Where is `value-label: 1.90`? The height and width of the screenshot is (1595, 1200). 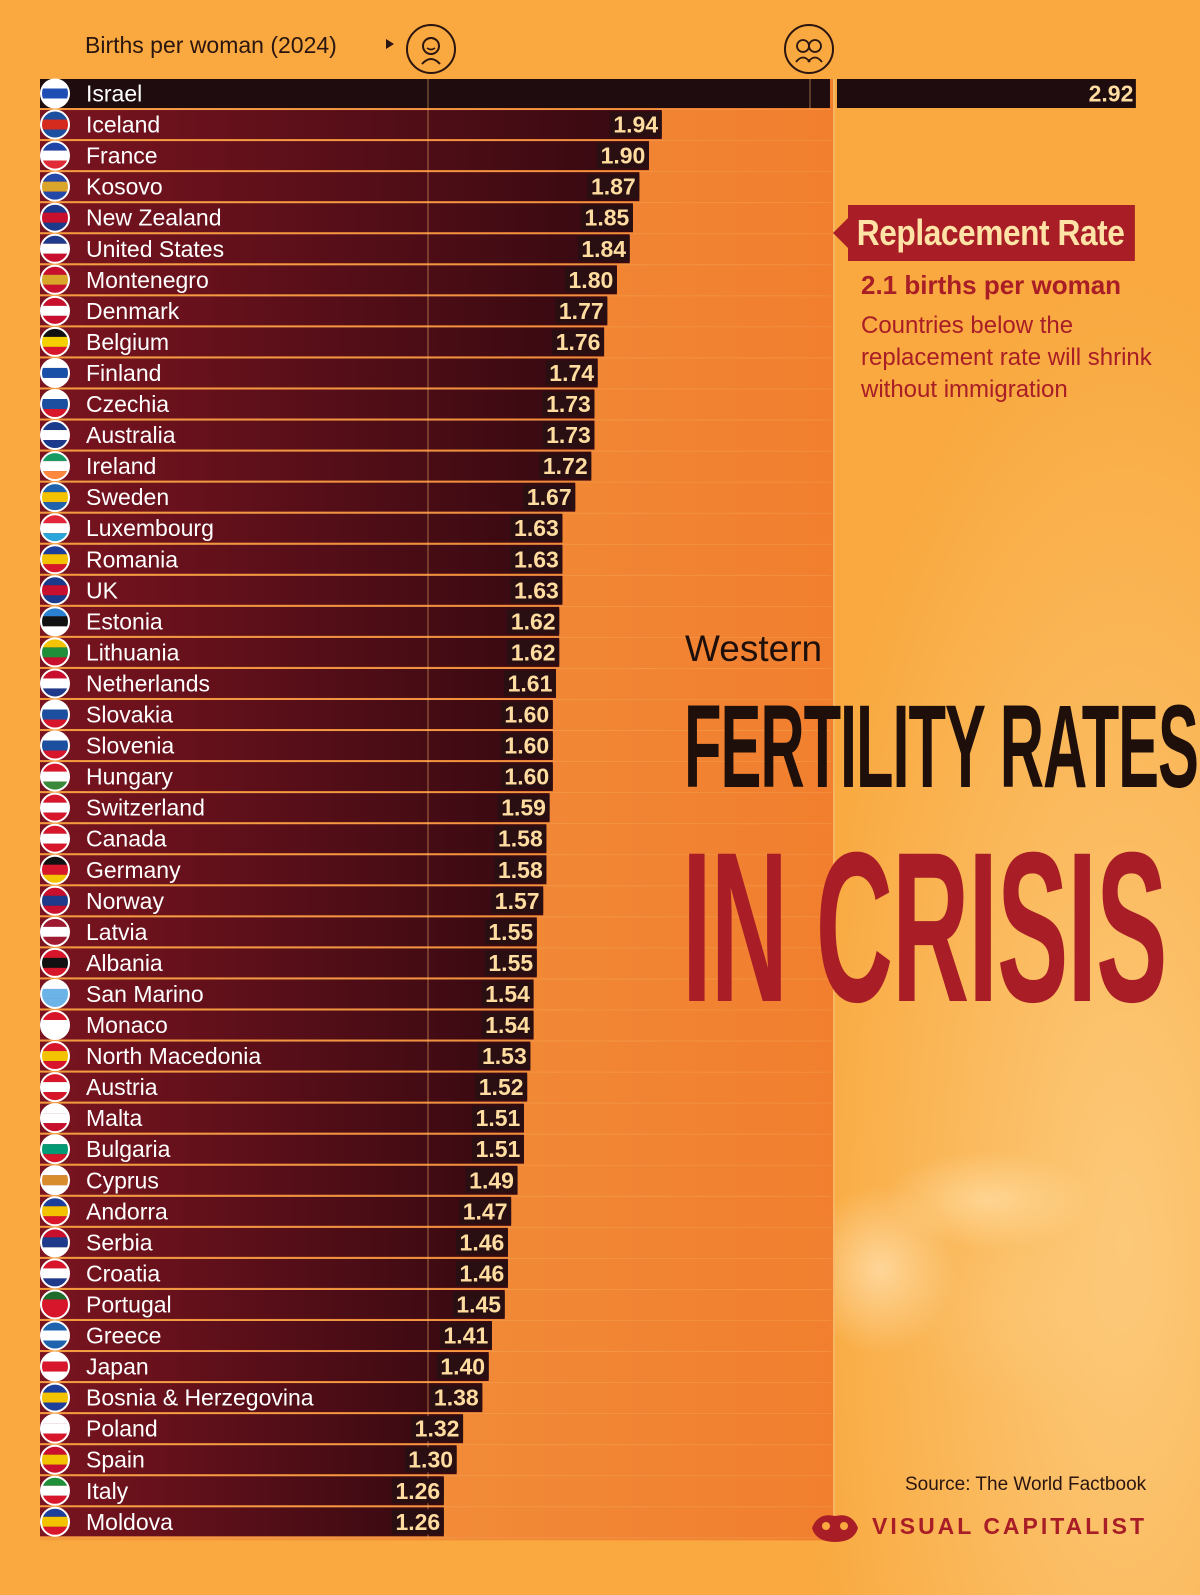
value-label: 1.90 is located at coordinates (623, 156).